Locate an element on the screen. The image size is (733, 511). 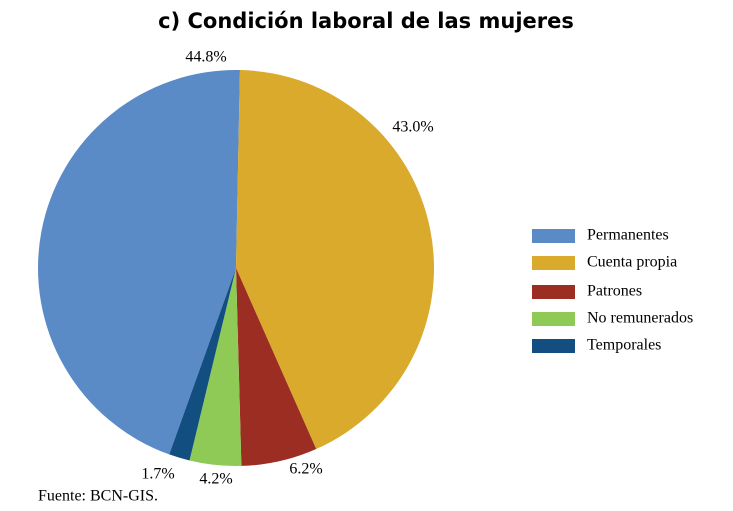
legend-label: Temporales is located at coordinates (624, 345).